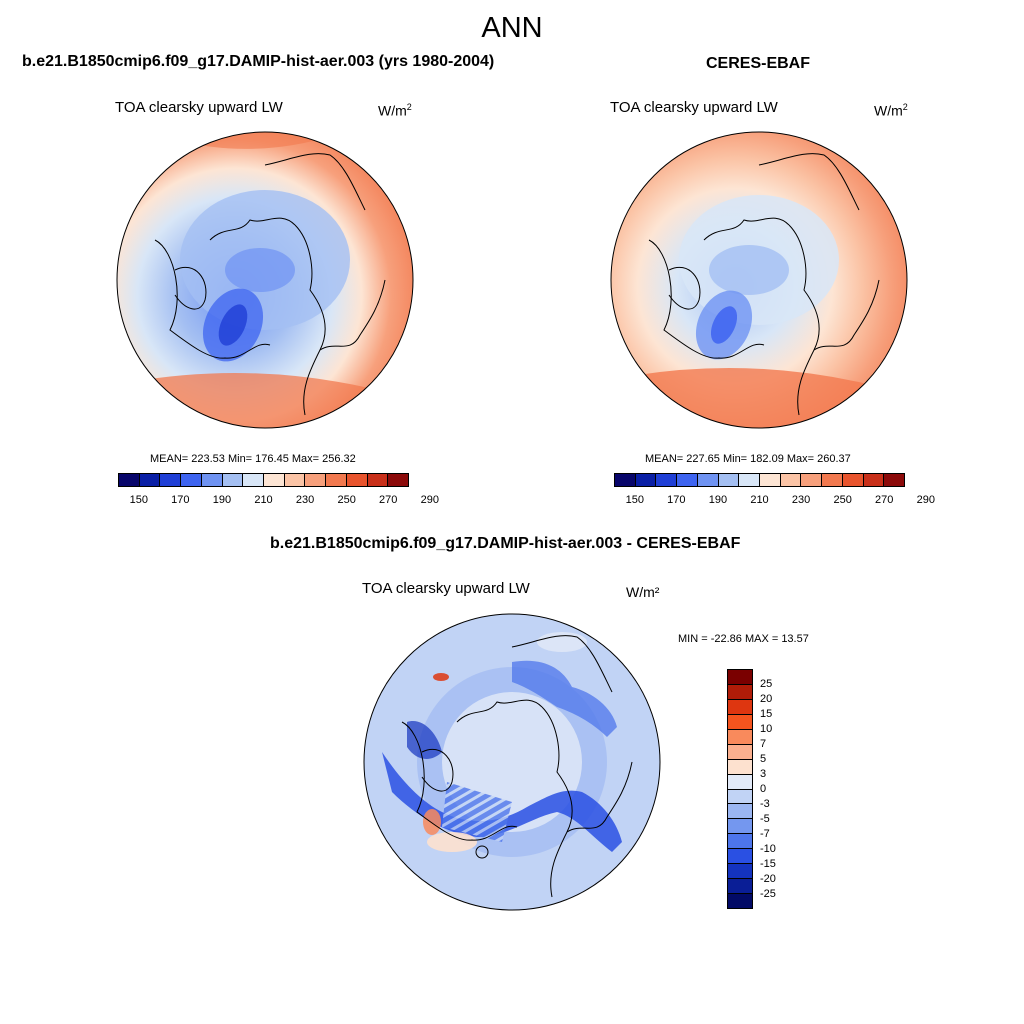 This screenshot has width=1024, height=1024. What do you see at coordinates (763, 774) in the screenshot?
I see `colorbar-tick-label: 3` at bounding box center [763, 774].